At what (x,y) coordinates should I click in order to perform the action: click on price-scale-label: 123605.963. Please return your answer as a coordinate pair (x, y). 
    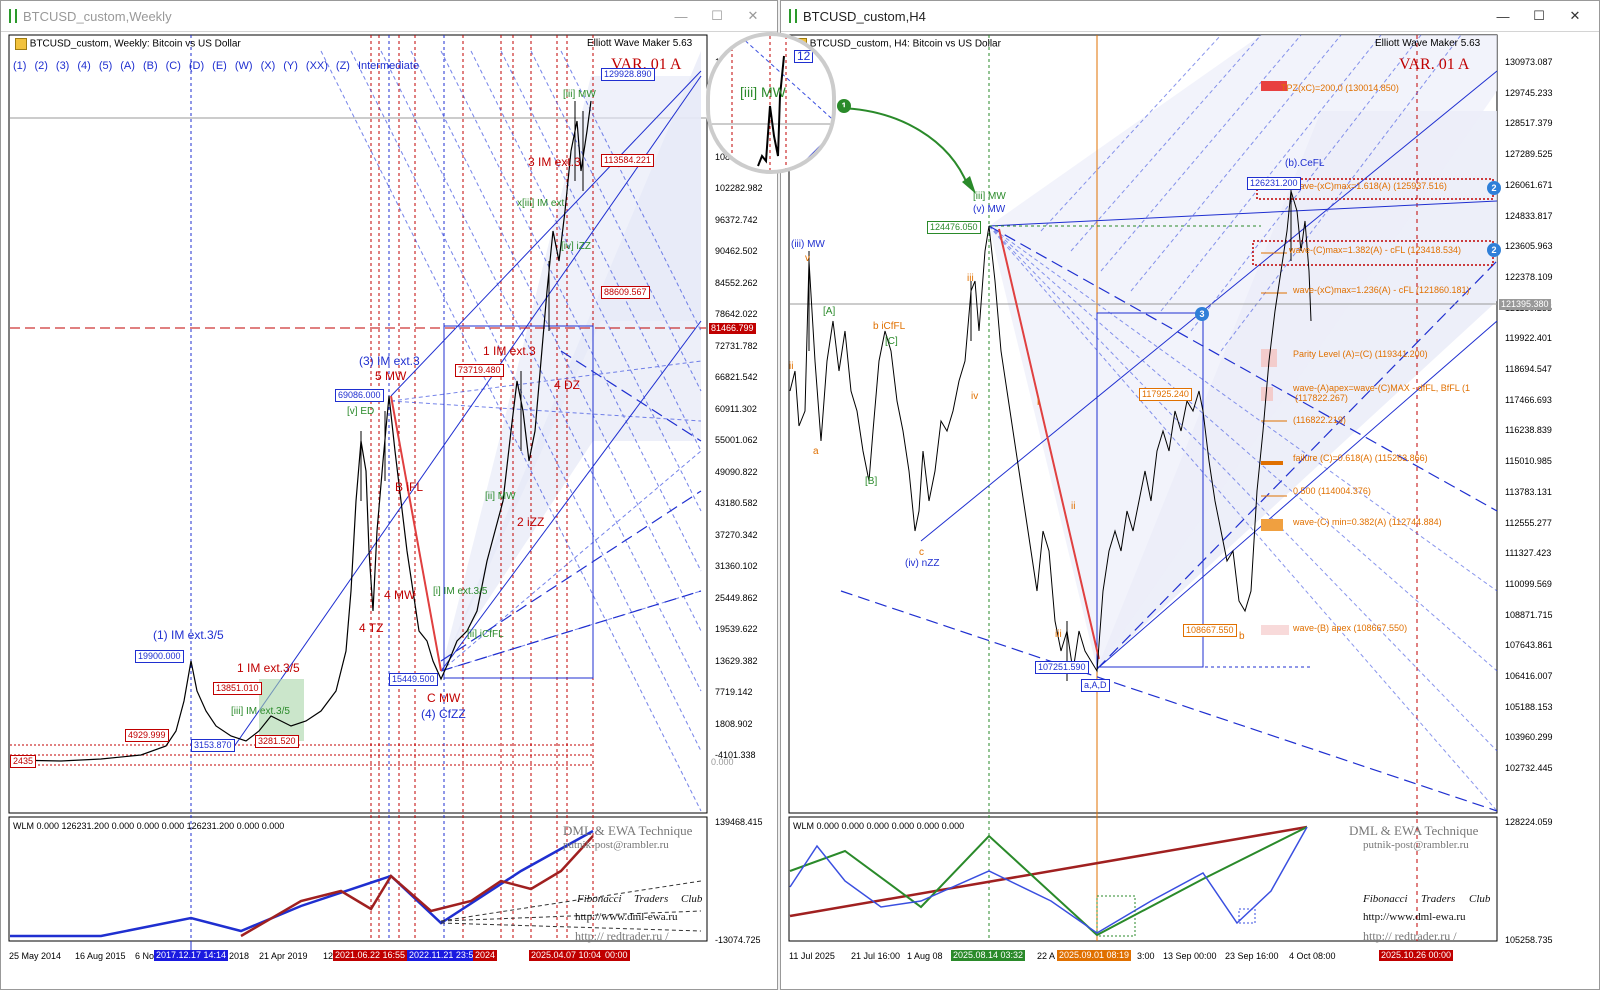
    Looking at the image, I should click on (1529, 246).